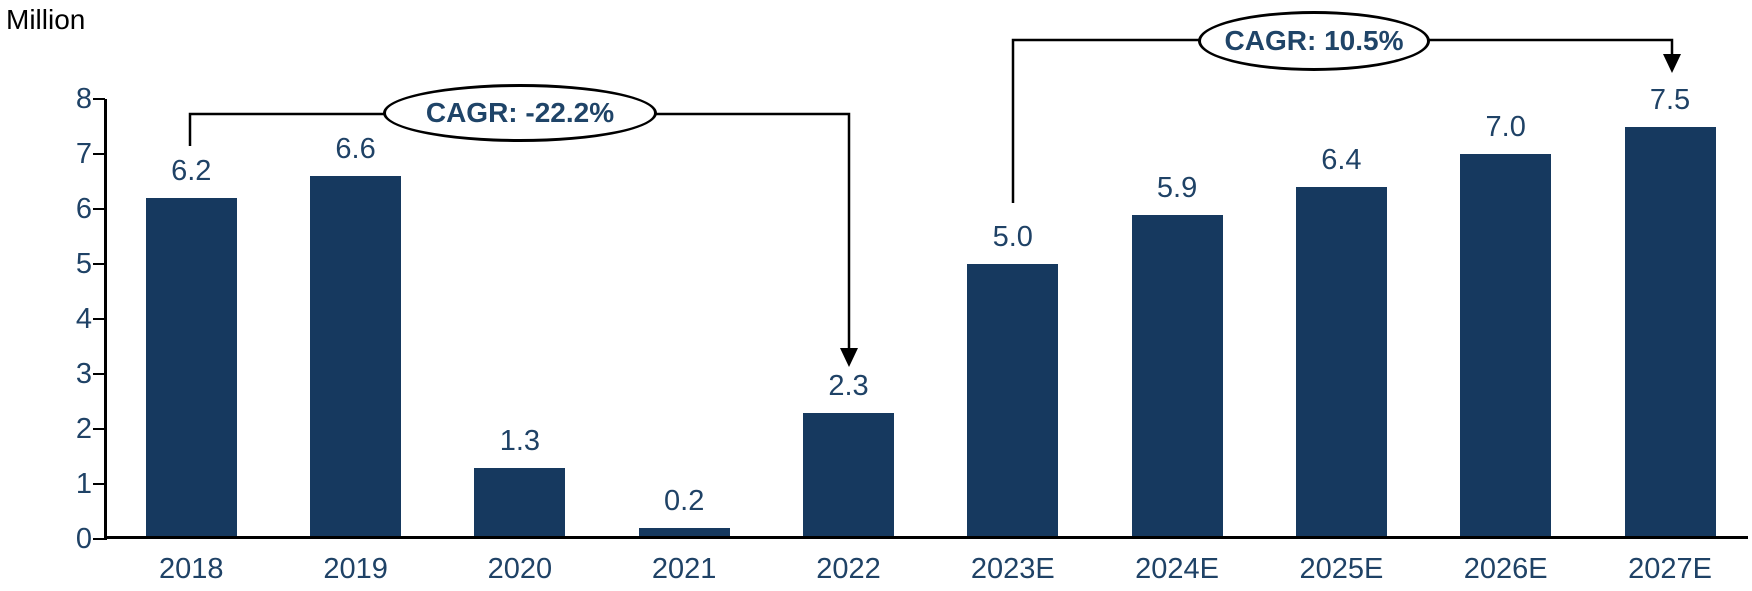 The height and width of the screenshot is (591, 1752). What do you see at coordinates (46, 19) in the screenshot?
I see `axis-unit-label: Million` at bounding box center [46, 19].